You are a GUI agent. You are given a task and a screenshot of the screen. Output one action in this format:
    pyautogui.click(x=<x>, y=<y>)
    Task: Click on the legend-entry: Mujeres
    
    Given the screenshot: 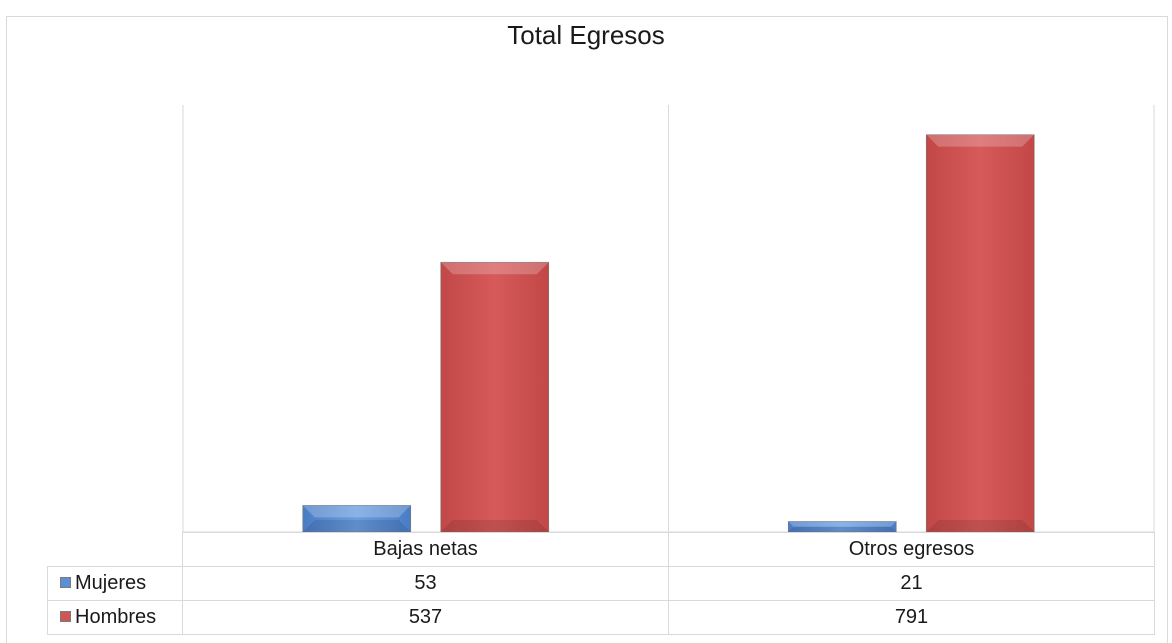 What is the action you would take?
    pyautogui.click(x=115, y=583)
    